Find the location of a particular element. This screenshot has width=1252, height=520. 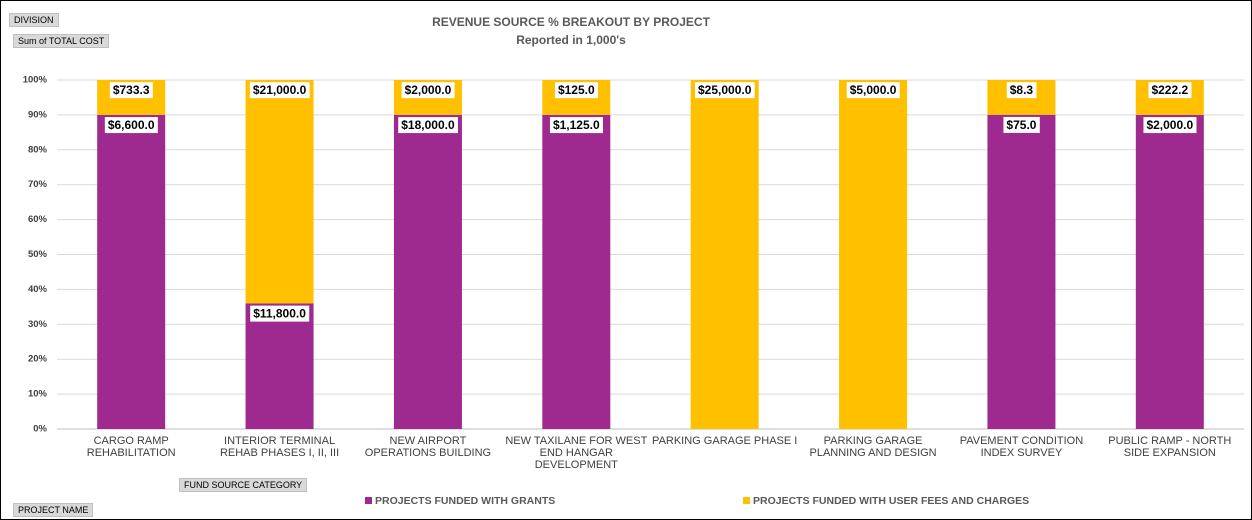

data-label: $21,000.0 is located at coordinates (279, 90).